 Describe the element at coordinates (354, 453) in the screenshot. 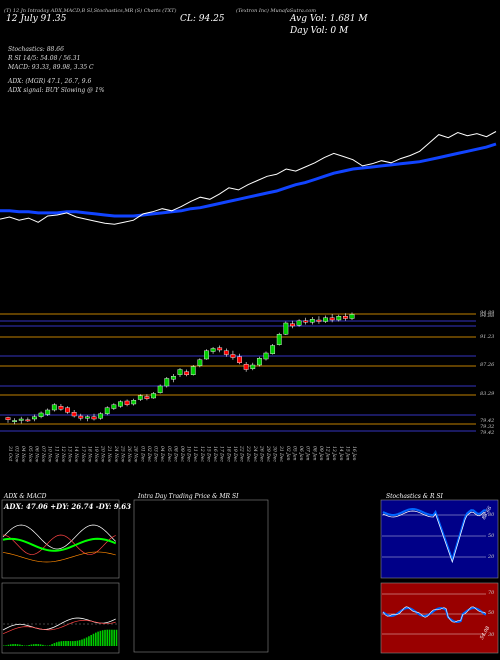

I see `x-date-label: 16 Jan` at that location.